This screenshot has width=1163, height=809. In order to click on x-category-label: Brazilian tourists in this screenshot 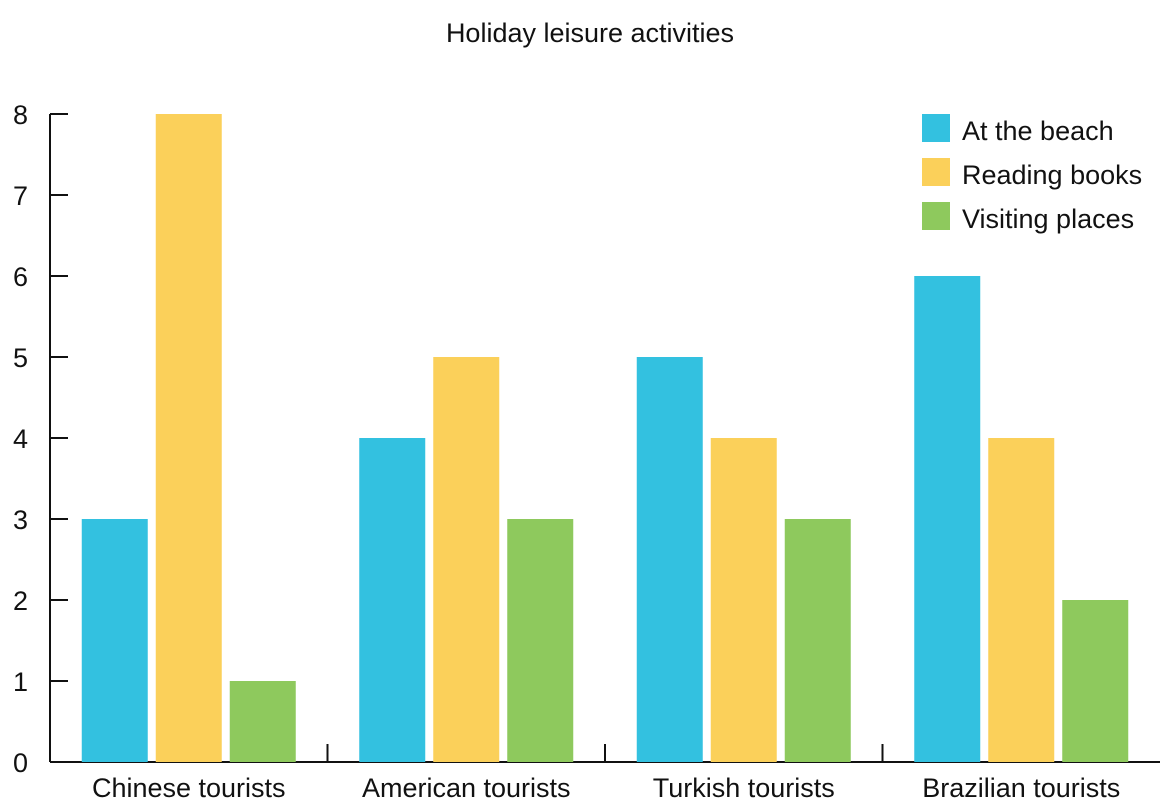, I will do `click(1021, 788)`.